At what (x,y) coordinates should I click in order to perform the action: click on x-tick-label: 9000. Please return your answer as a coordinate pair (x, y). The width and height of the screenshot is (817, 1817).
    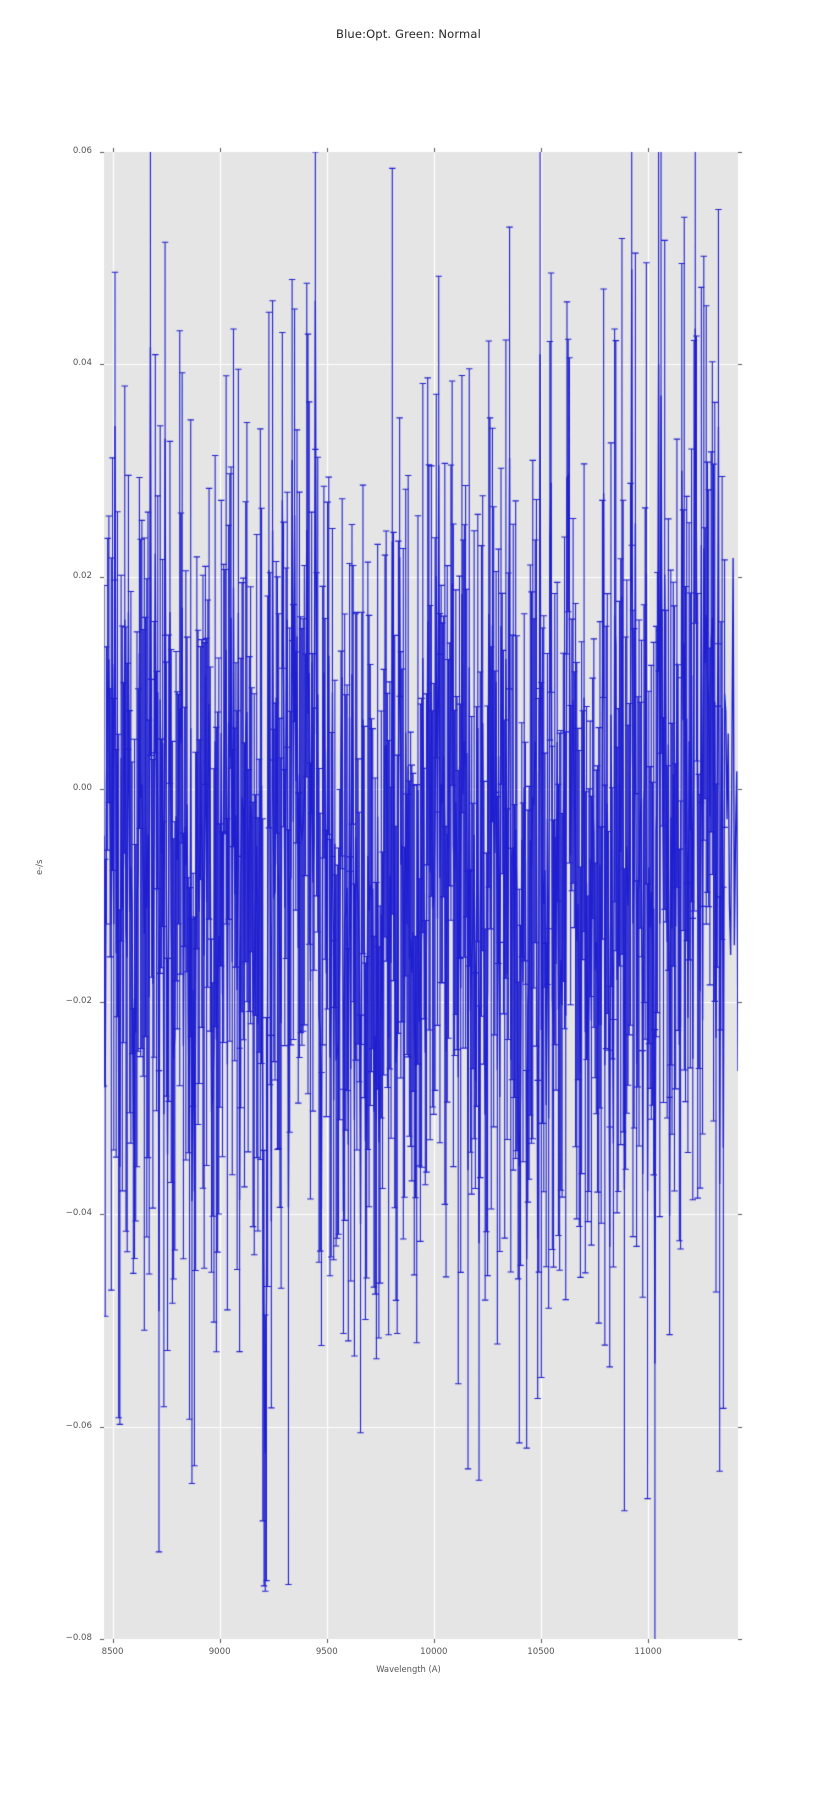
    Looking at the image, I should click on (219, 1652).